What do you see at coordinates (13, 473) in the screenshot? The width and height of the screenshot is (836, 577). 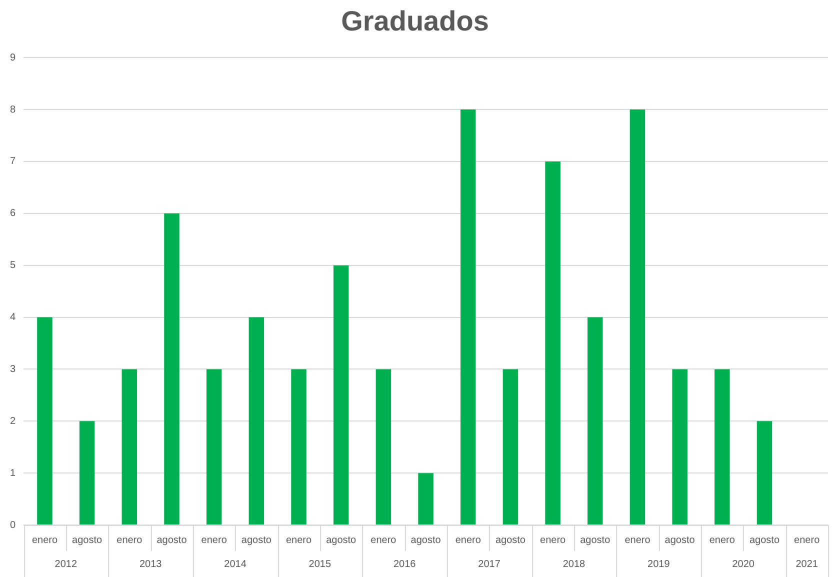 I see `y-tick-label: 1` at bounding box center [13, 473].